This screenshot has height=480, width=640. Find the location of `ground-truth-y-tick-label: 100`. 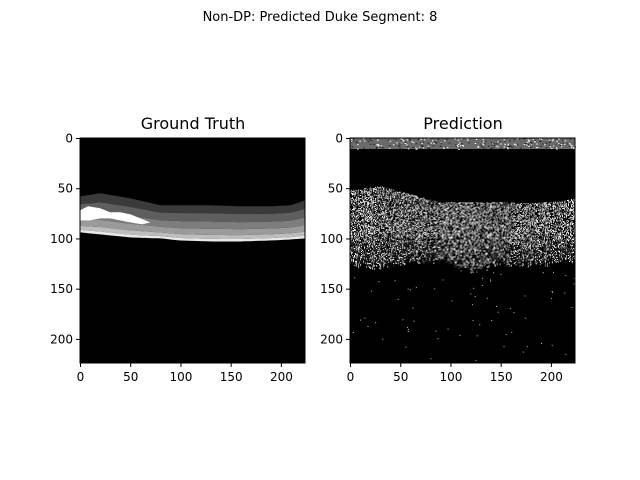

ground-truth-y-tick-label: 100 is located at coordinates (61, 239).